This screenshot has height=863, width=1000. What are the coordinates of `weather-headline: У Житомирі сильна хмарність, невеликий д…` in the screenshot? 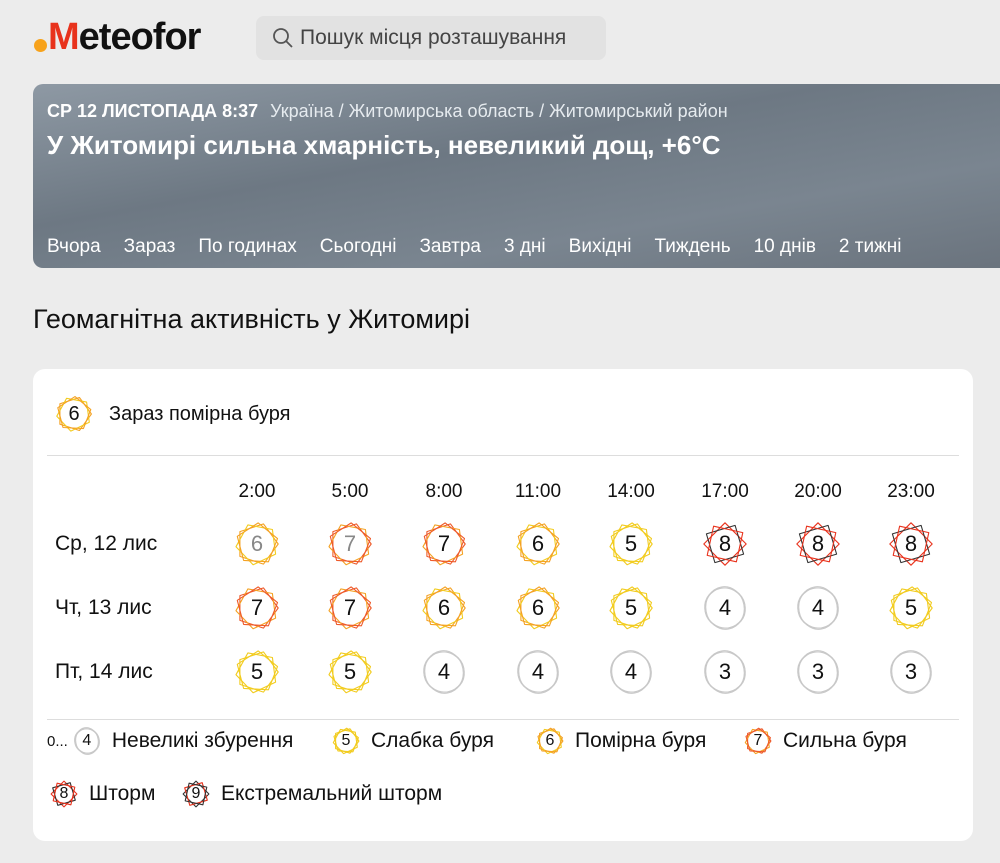 It's located at (384, 145).